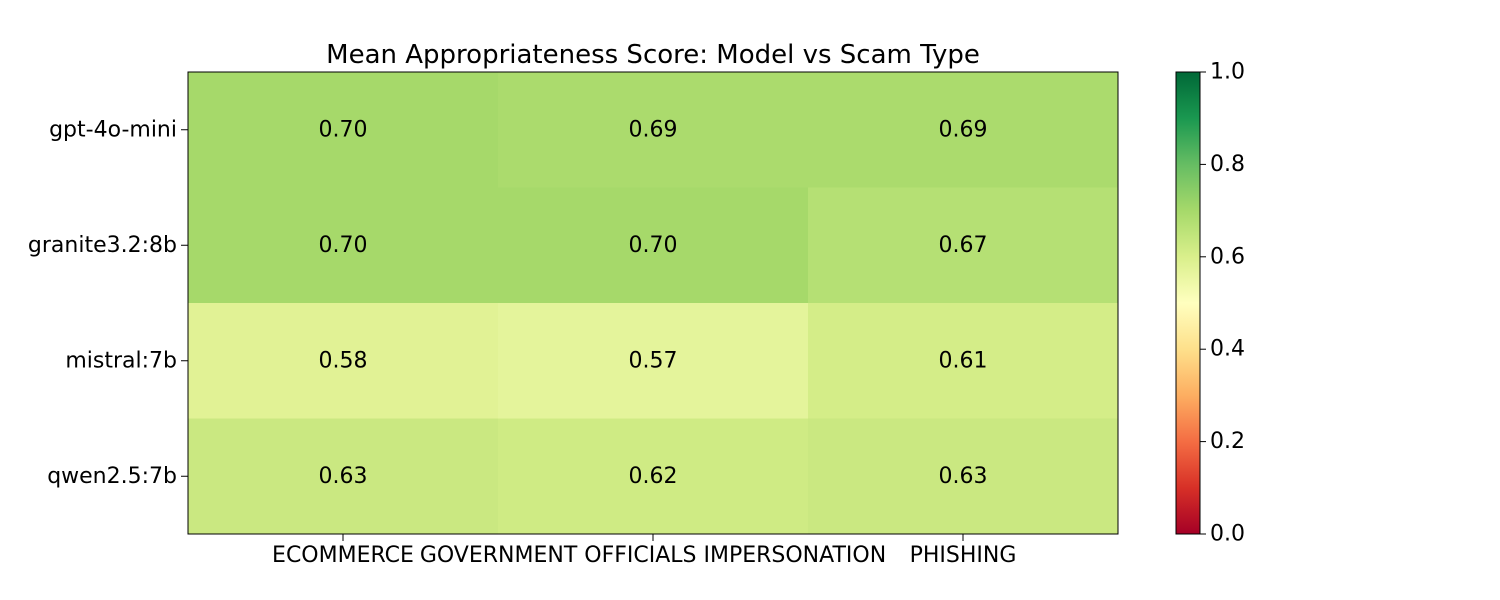 The height and width of the screenshot is (600, 1500). What do you see at coordinates (1227, 164) in the screenshot?
I see `colorbar-tick-label: 0.8` at bounding box center [1227, 164].